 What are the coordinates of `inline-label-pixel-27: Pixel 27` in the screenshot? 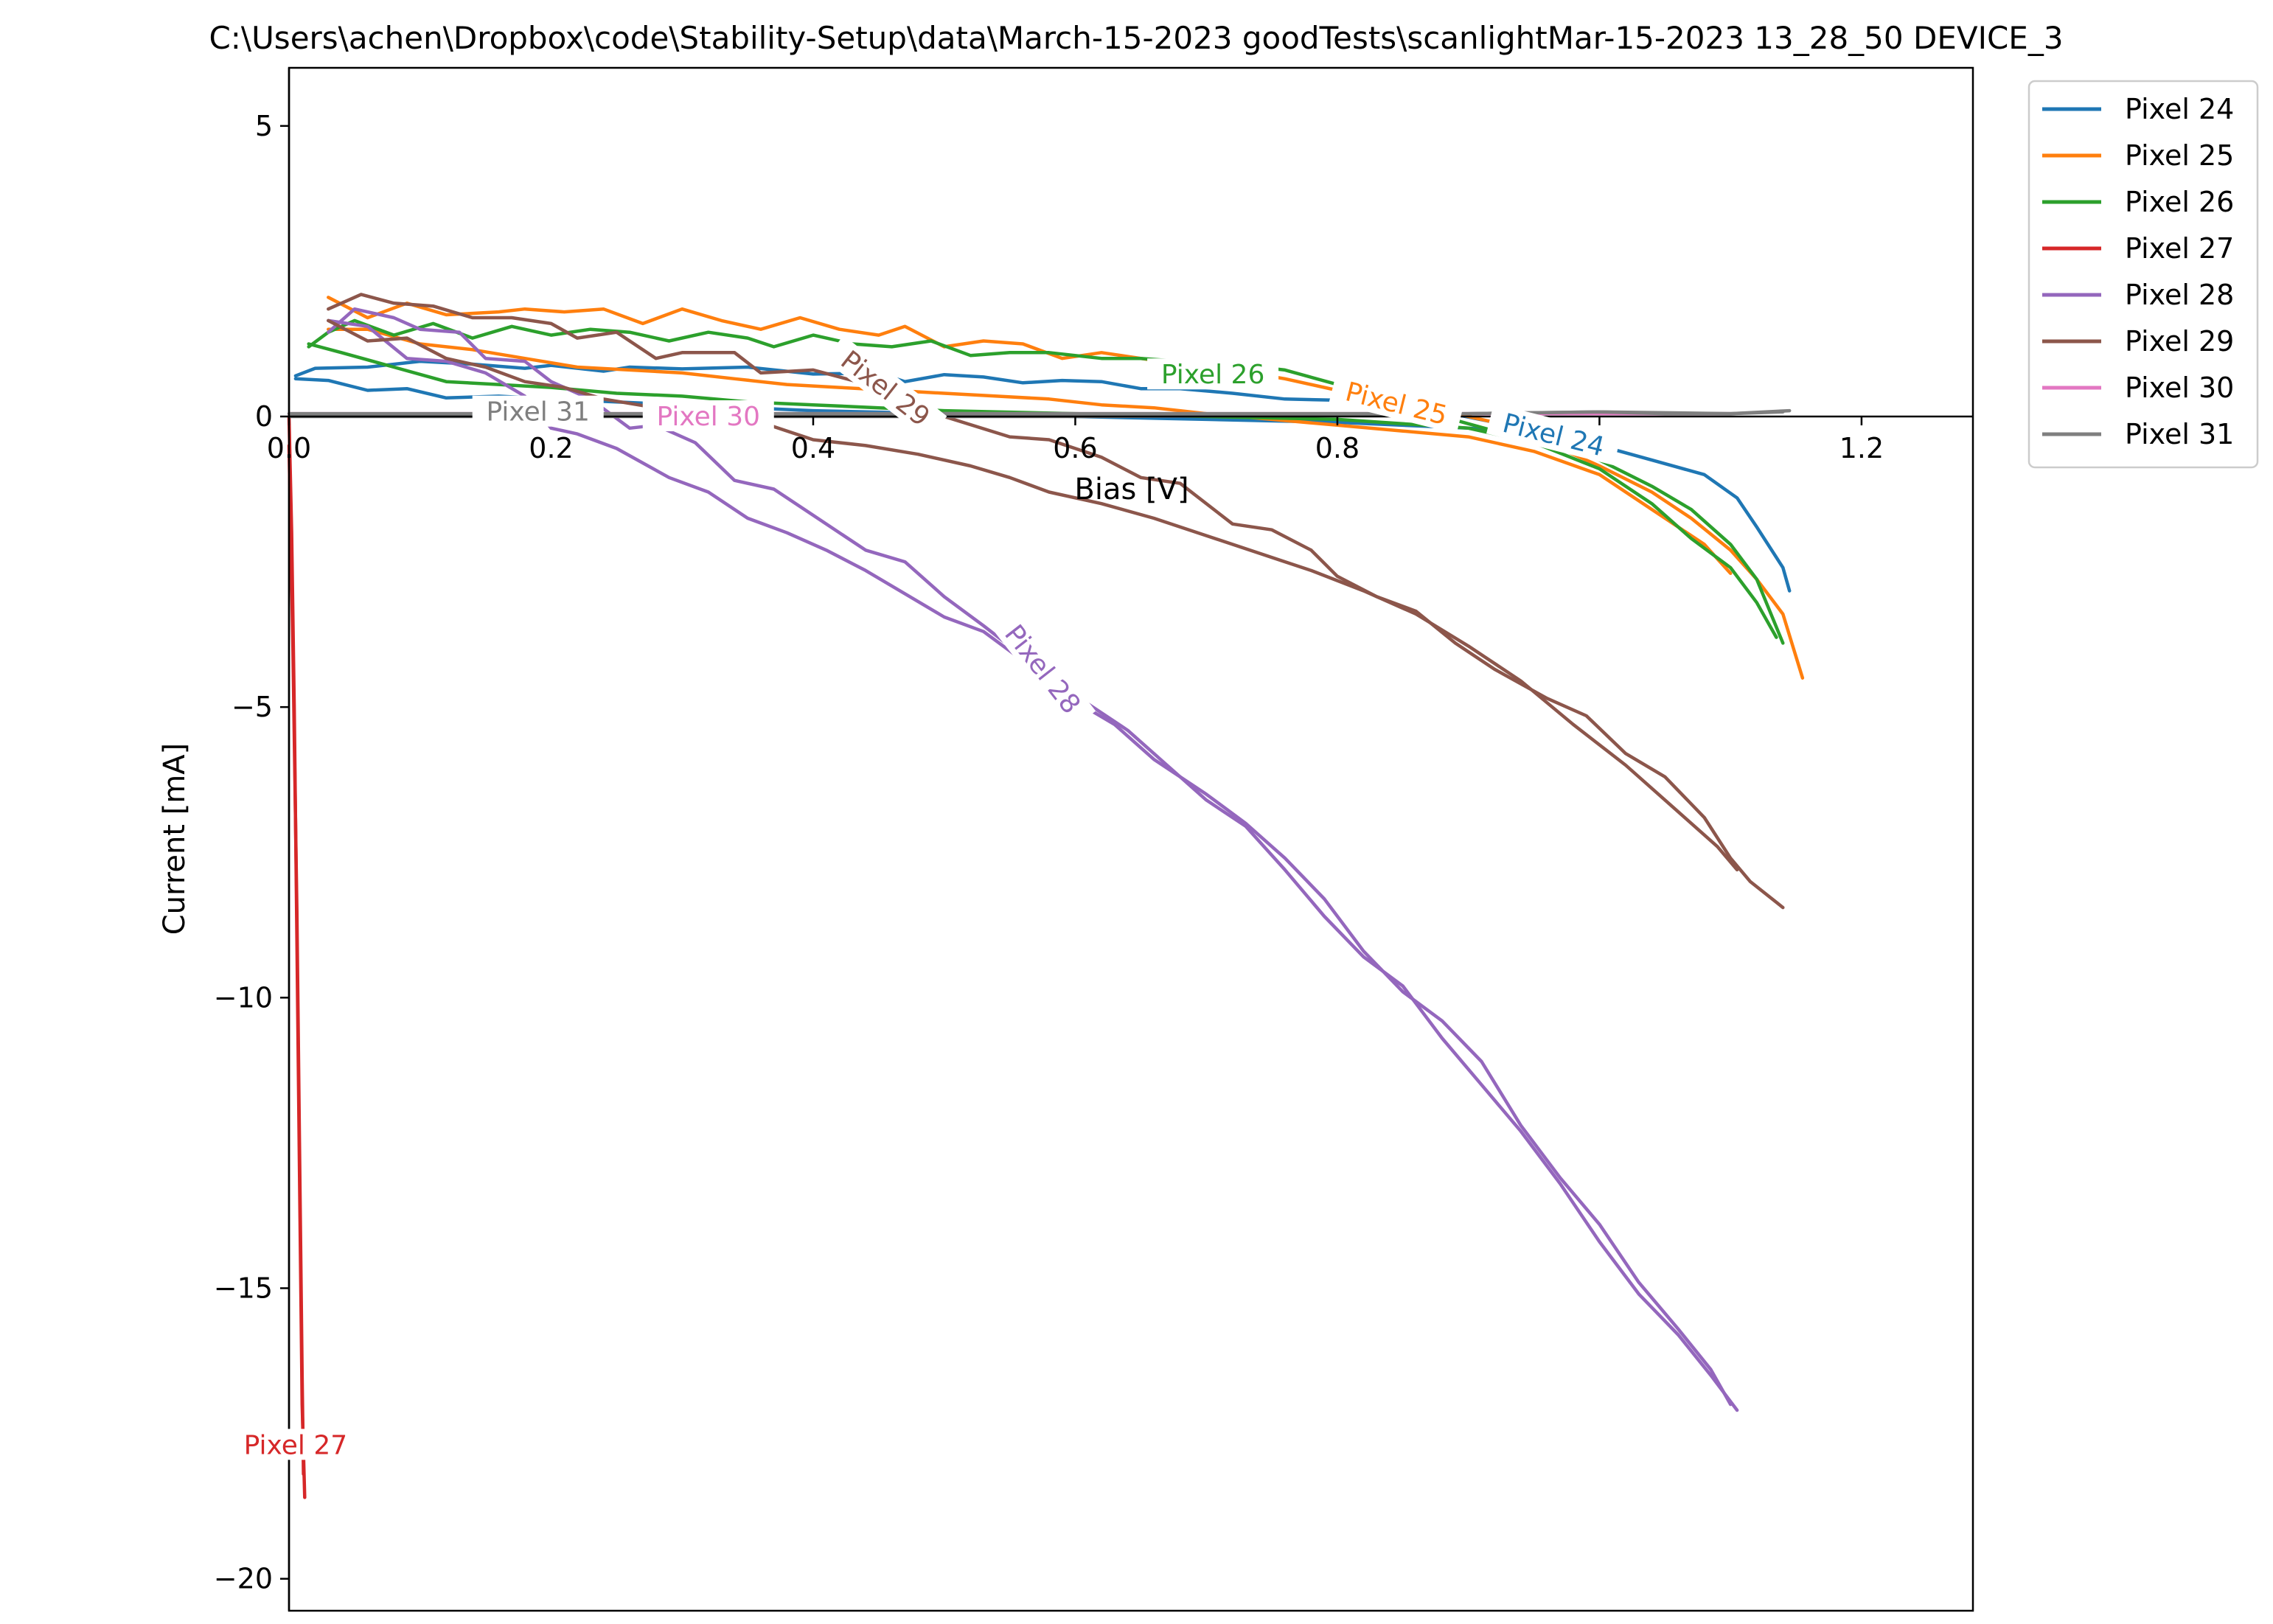 It's located at (295, 1444).